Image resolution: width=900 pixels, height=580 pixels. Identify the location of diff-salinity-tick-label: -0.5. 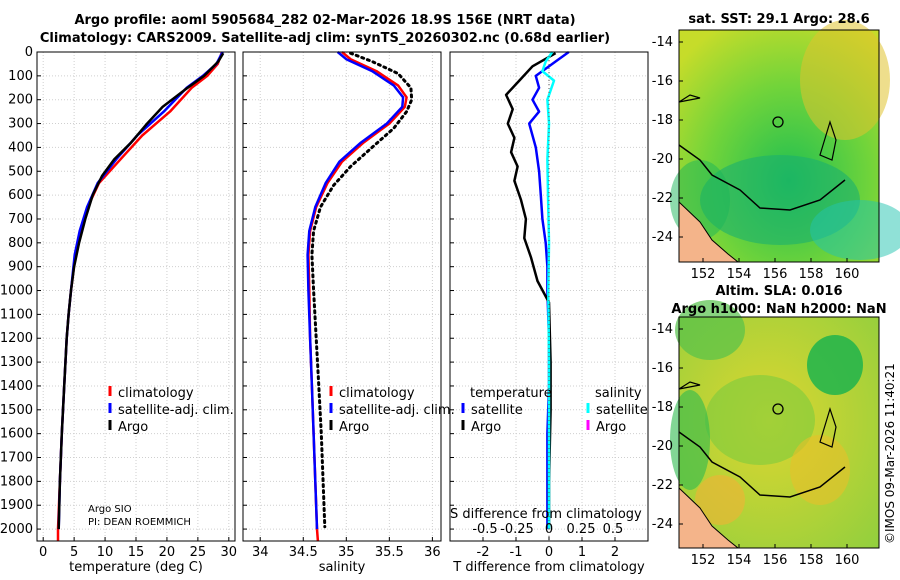
(484, 529).